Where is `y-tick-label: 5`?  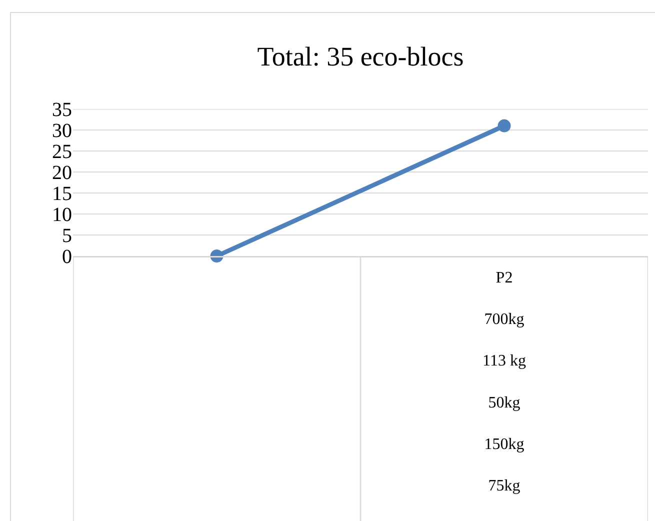 y-tick-label: 5 is located at coordinates (67, 236).